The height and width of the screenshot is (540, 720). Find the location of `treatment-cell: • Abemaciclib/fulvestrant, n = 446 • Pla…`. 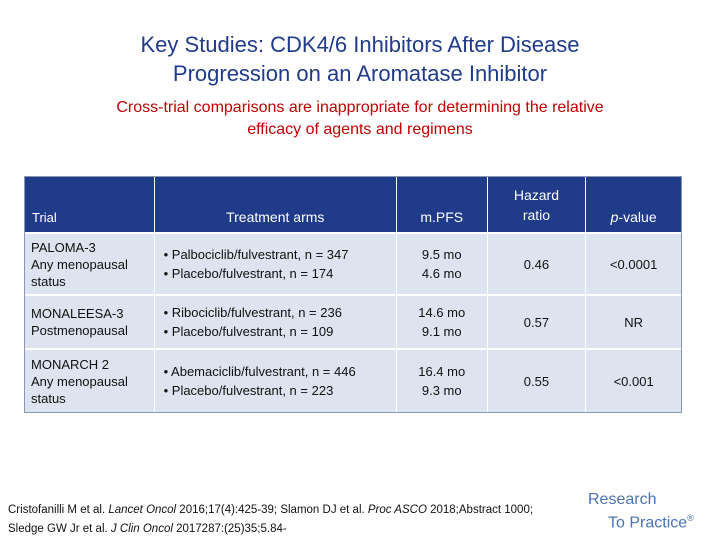

treatment-cell: • Abemaciclib/fulvestrant, n = 446 • Pla… is located at coordinates (274, 381).